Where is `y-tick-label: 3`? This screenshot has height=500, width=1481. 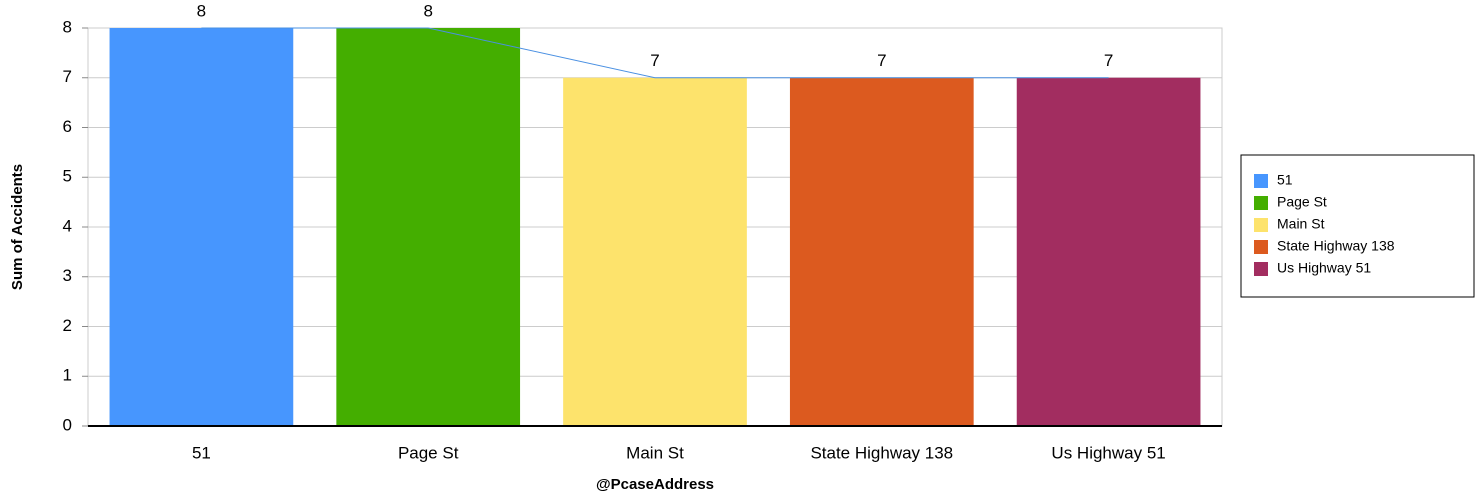 y-tick-label: 3 is located at coordinates (67, 275).